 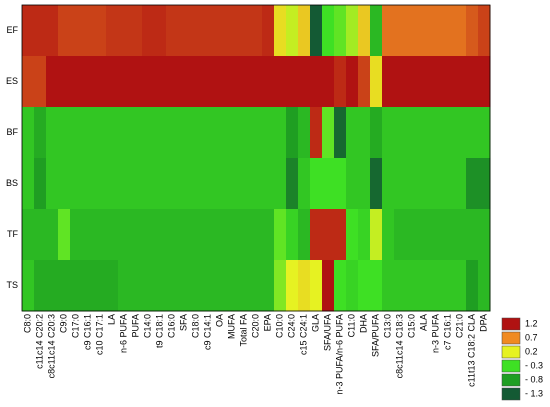 I want to click on x-tick-label: DHA, so click(x=363, y=323).